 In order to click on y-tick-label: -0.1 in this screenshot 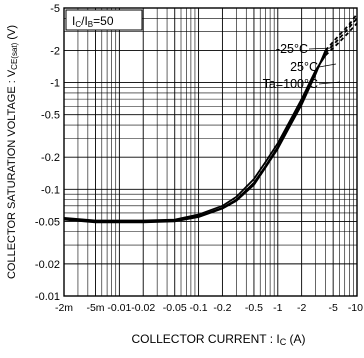, I will do `click(50, 190)`.